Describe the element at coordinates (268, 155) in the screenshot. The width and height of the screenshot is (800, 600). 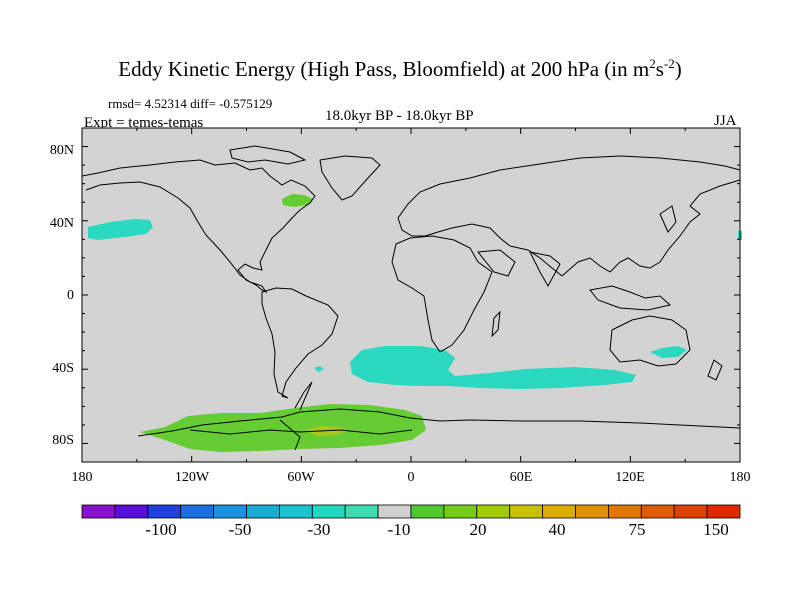
I see `coast-arctic-islands` at that location.